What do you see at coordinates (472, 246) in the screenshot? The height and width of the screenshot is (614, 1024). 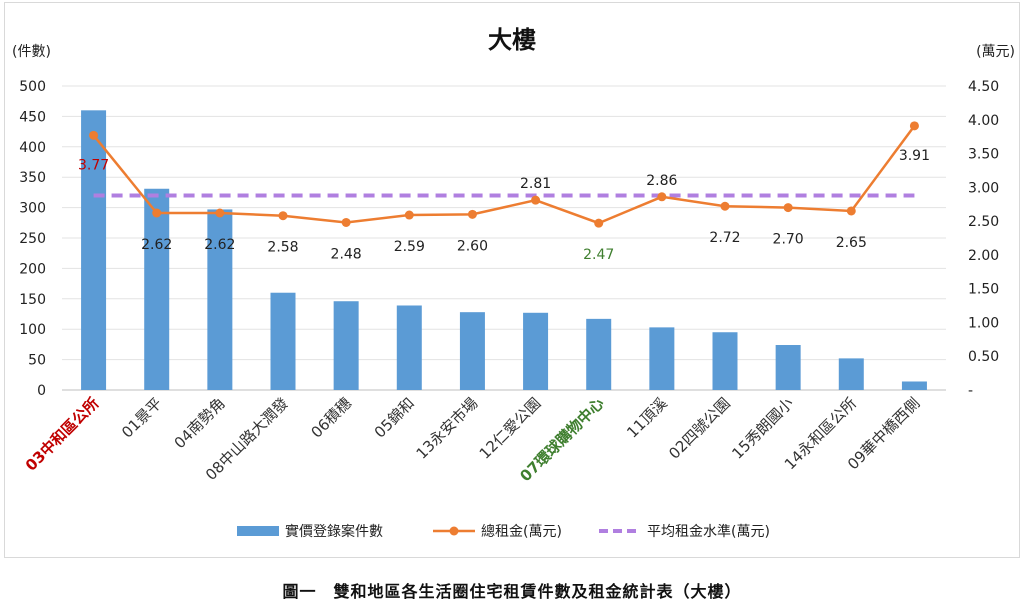 I see `rent-data-label: 2.60` at bounding box center [472, 246].